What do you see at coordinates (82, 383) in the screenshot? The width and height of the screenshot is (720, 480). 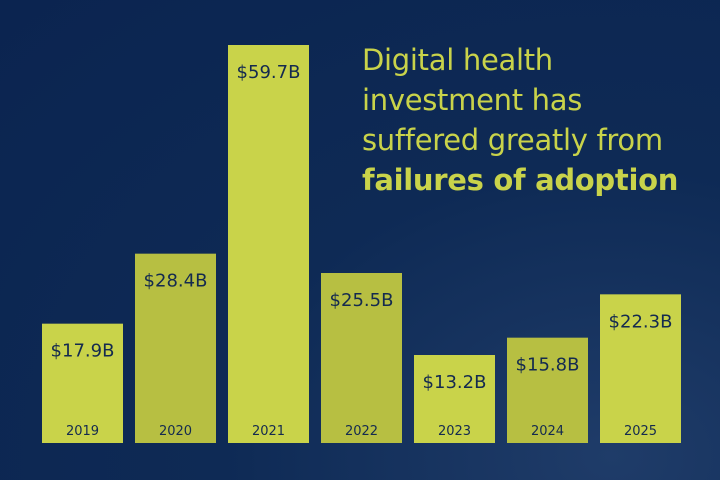 I see `bar-2019` at bounding box center [82, 383].